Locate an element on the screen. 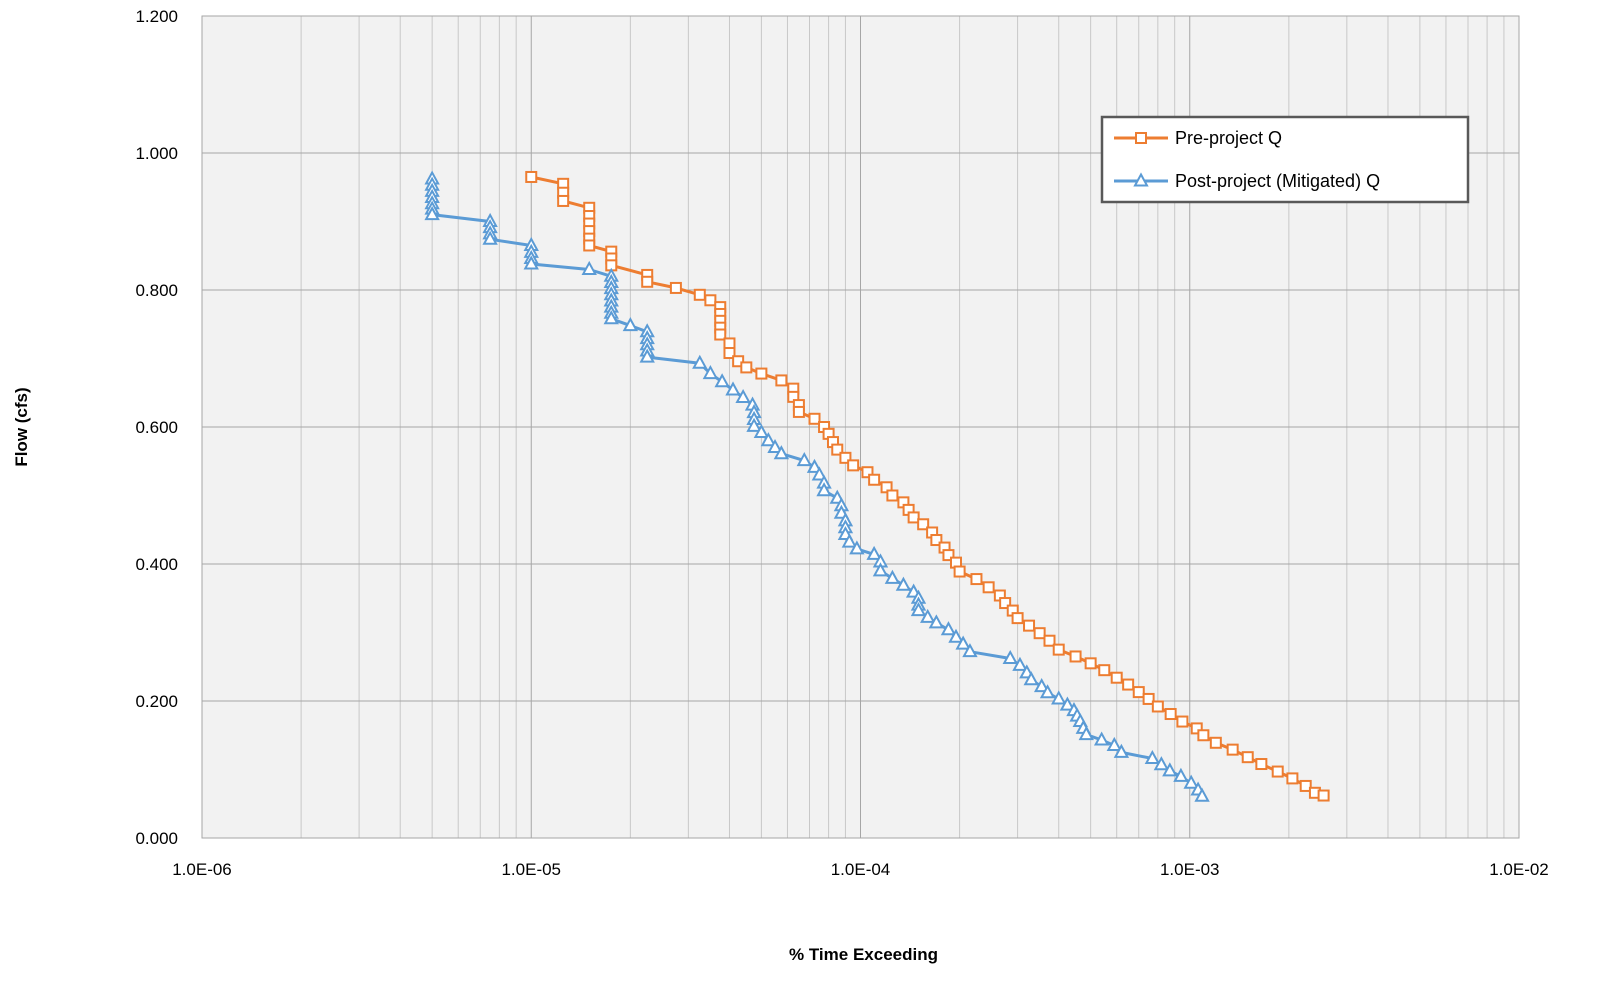  y-tick-label: 1.200 is located at coordinates (156, 16).